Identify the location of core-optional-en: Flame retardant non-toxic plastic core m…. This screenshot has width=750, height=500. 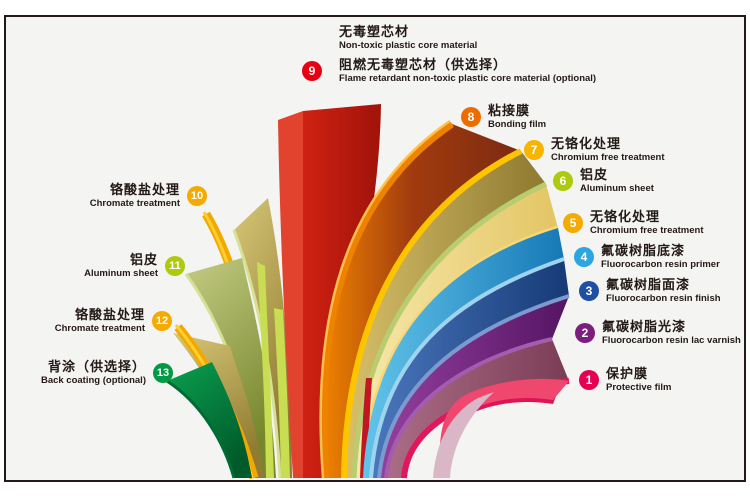
(468, 79).